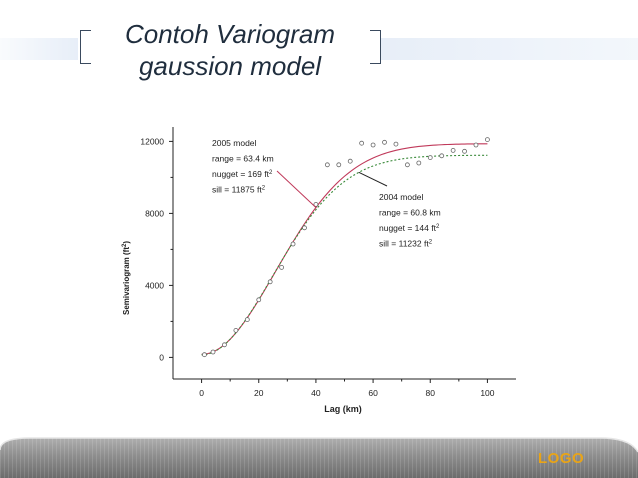 This screenshot has width=638, height=478. What do you see at coordinates (39, 49) in the screenshot?
I see `header-band-left` at bounding box center [39, 49].